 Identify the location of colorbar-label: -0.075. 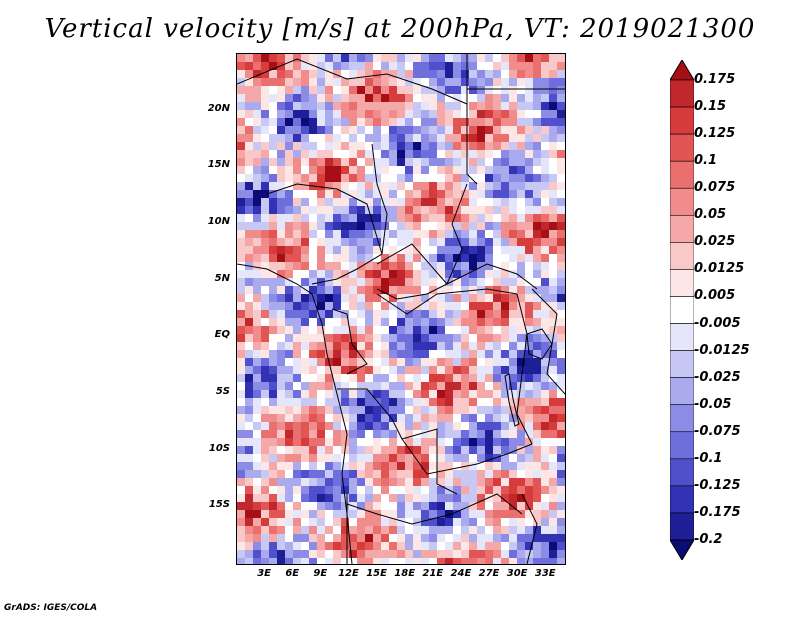
(717, 431).